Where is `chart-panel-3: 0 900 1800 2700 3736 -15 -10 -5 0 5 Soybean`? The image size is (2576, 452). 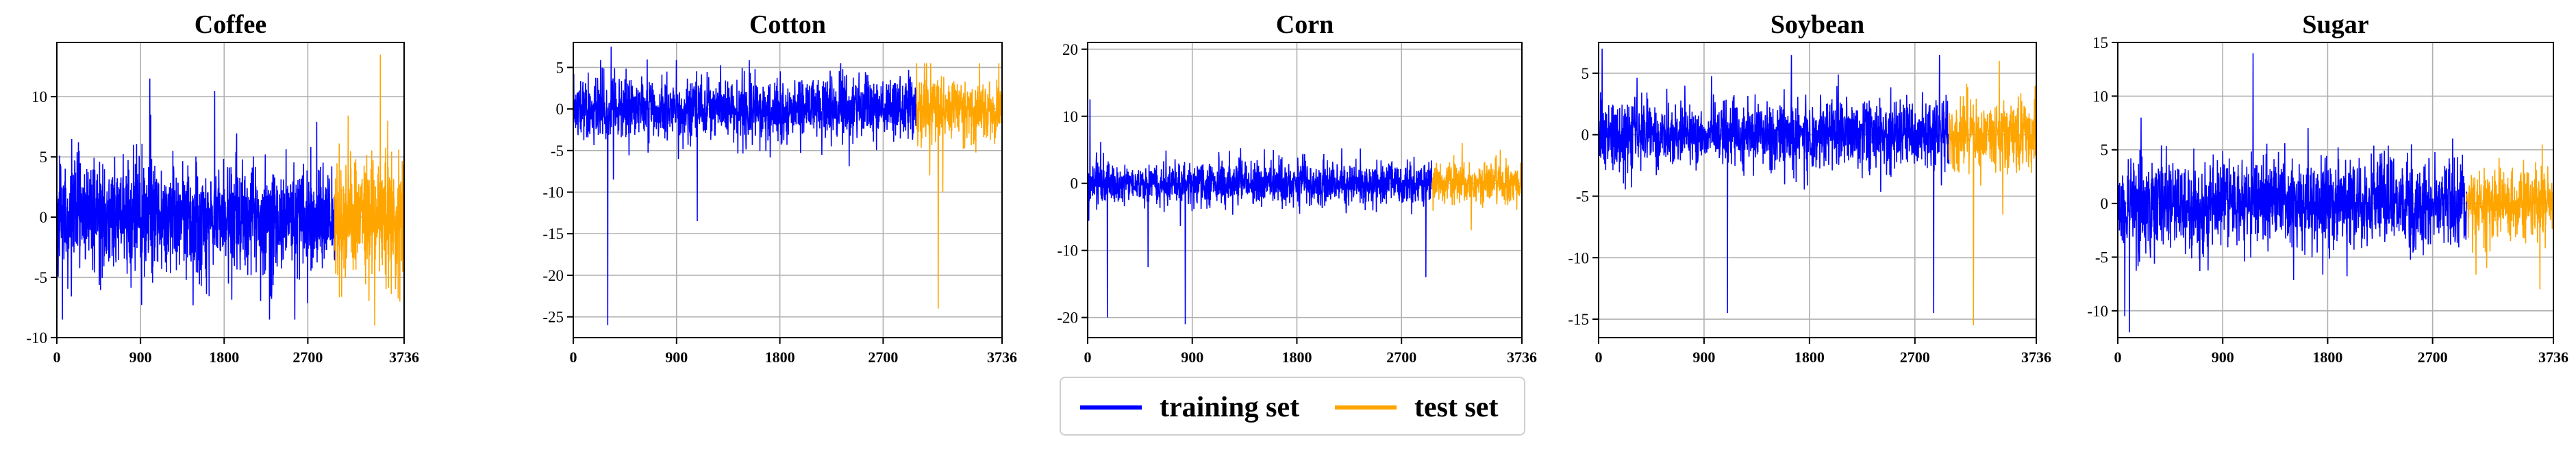
chart-panel-3: 0 900 1800 2700 3736 -15 -10 -5 0 5 Soybean is located at coordinates (1809, 188).